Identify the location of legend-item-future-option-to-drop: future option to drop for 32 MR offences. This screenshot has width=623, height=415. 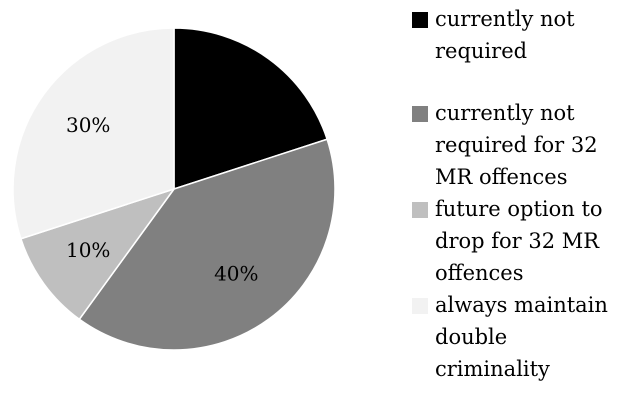
(515, 241).